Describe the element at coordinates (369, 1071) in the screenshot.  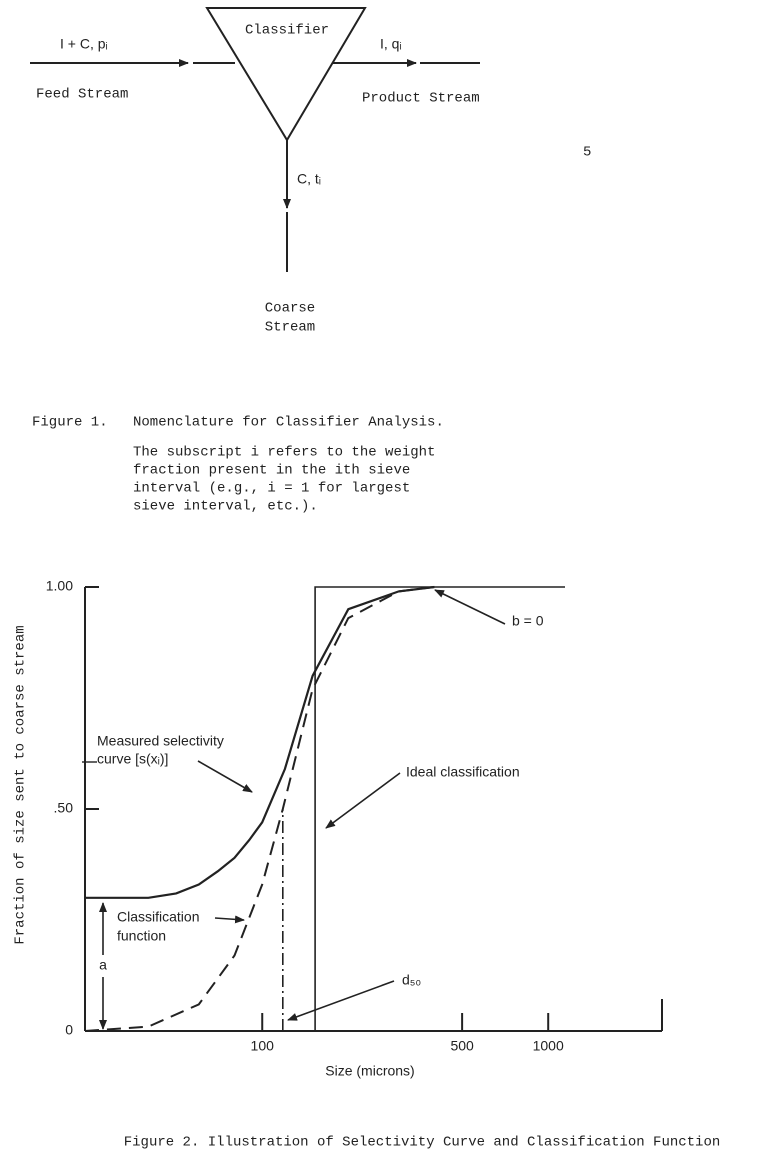
I see `x-axis-label: Size (microns)` at that location.